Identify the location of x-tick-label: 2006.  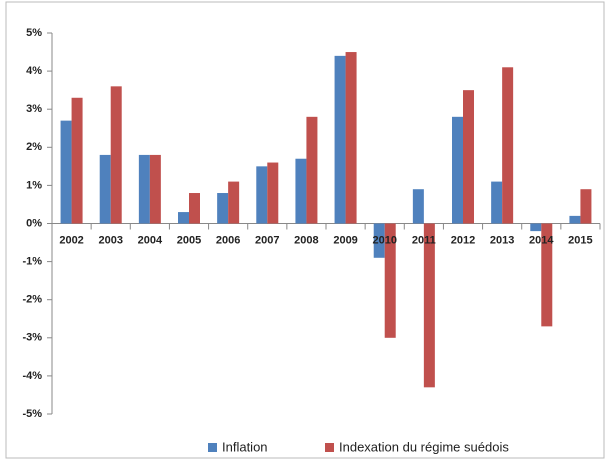
(228, 240).